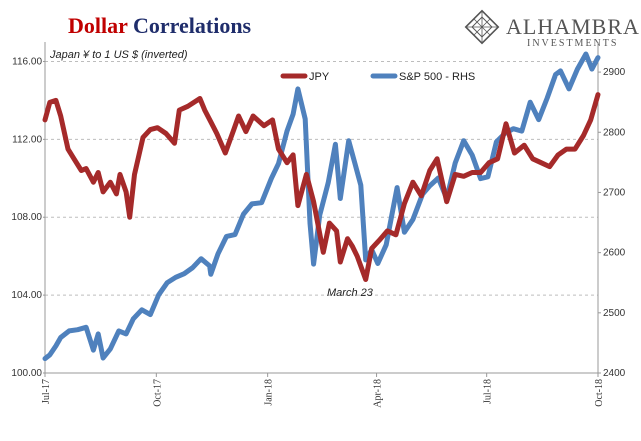 The width and height of the screenshot is (641, 441). Describe the element at coordinates (482, 27) in the screenshot. I see `diamond-lattice-icon` at that location.